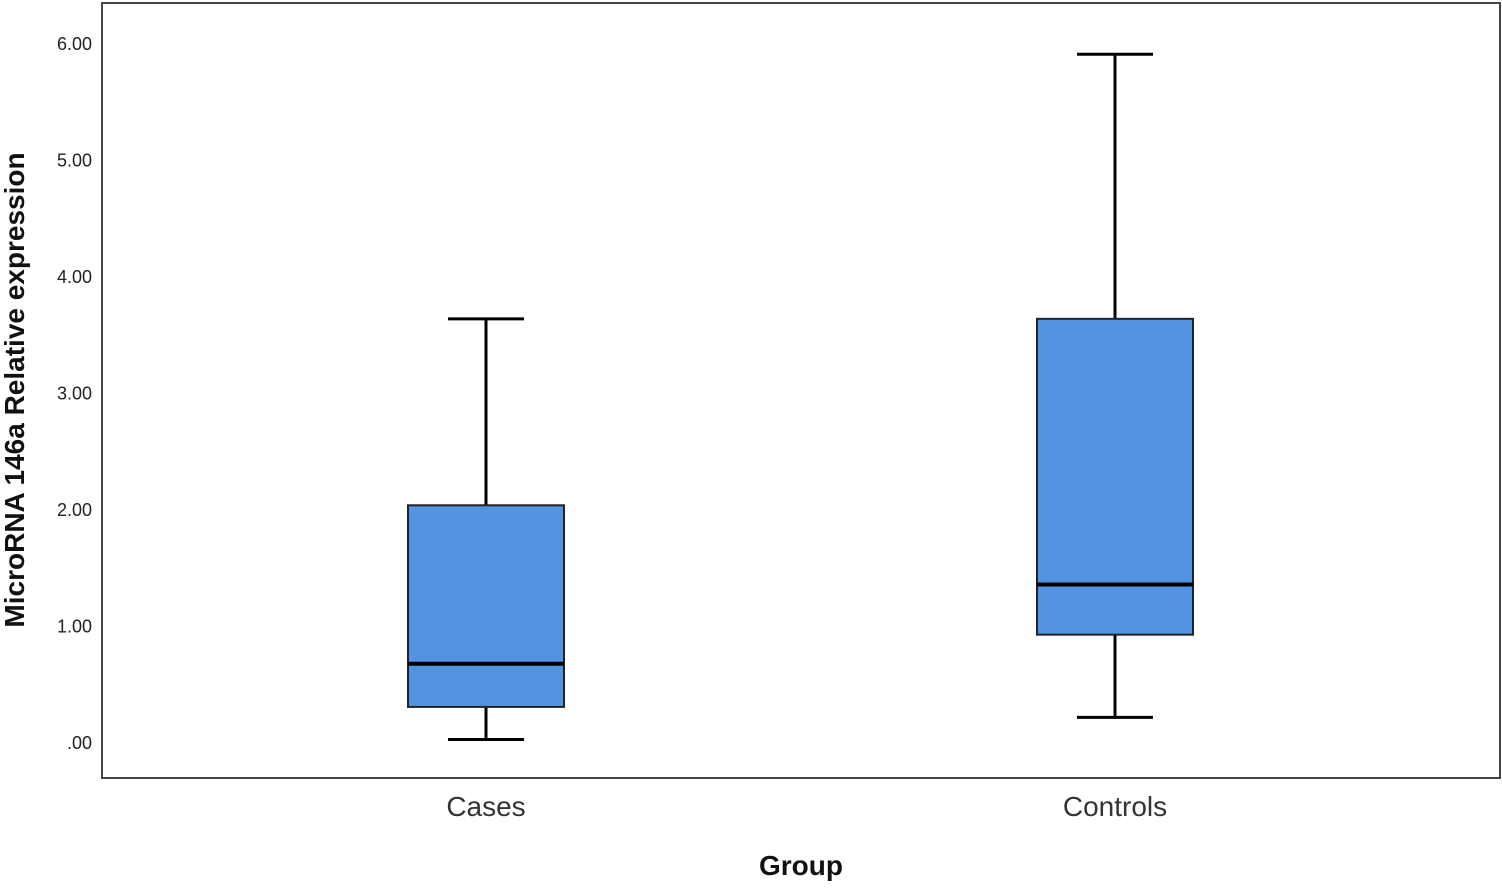  Describe the element at coordinates (74, 44) in the screenshot. I see `y-tick-label: 6.00` at that location.